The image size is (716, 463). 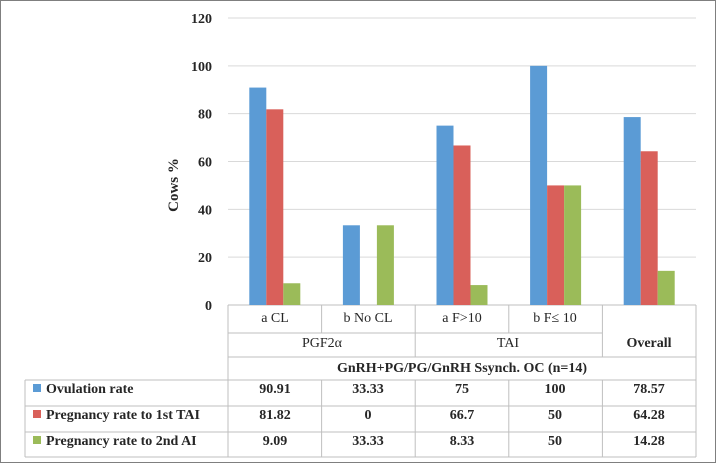 What do you see at coordinates (649, 415) in the screenshot?
I see `table-cell-1-4: 64.28` at bounding box center [649, 415].